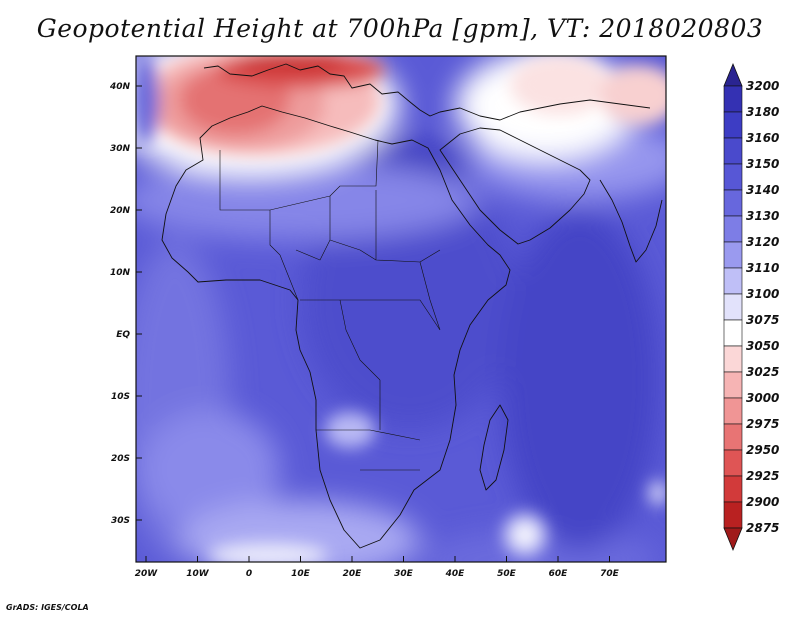 This screenshot has width=800, height=618. What do you see at coordinates (427, 92) in the screenshot?
I see `europe-coast` at bounding box center [427, 92].